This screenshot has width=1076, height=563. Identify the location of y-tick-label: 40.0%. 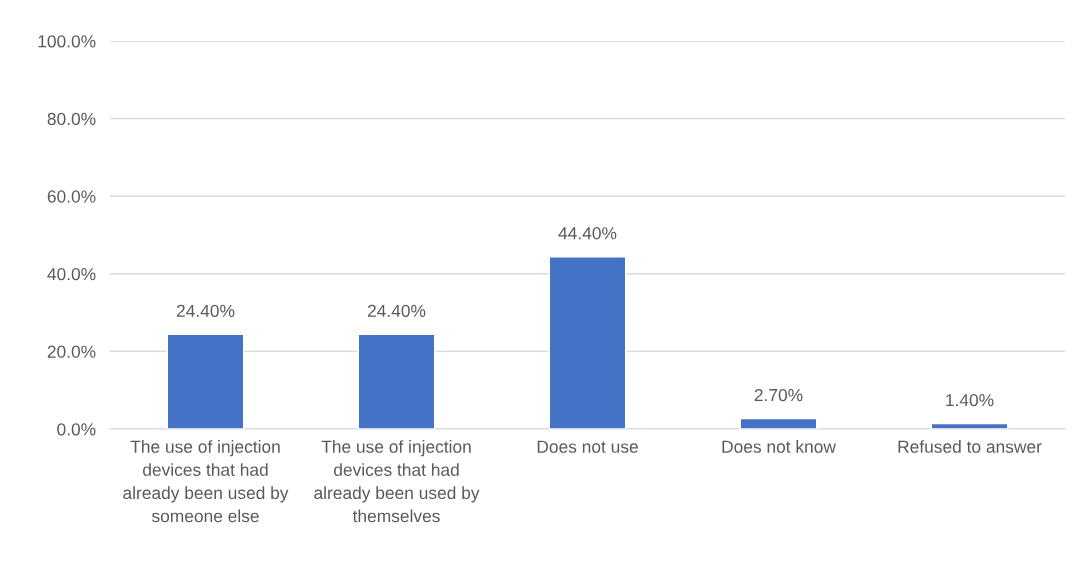
(71, 274).